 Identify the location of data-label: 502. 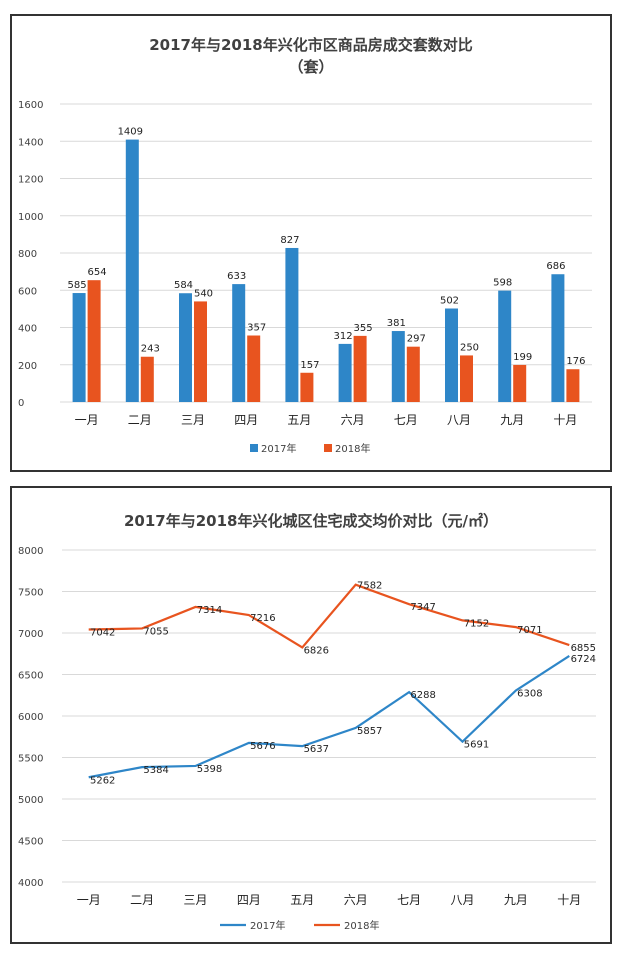
(449, 301).